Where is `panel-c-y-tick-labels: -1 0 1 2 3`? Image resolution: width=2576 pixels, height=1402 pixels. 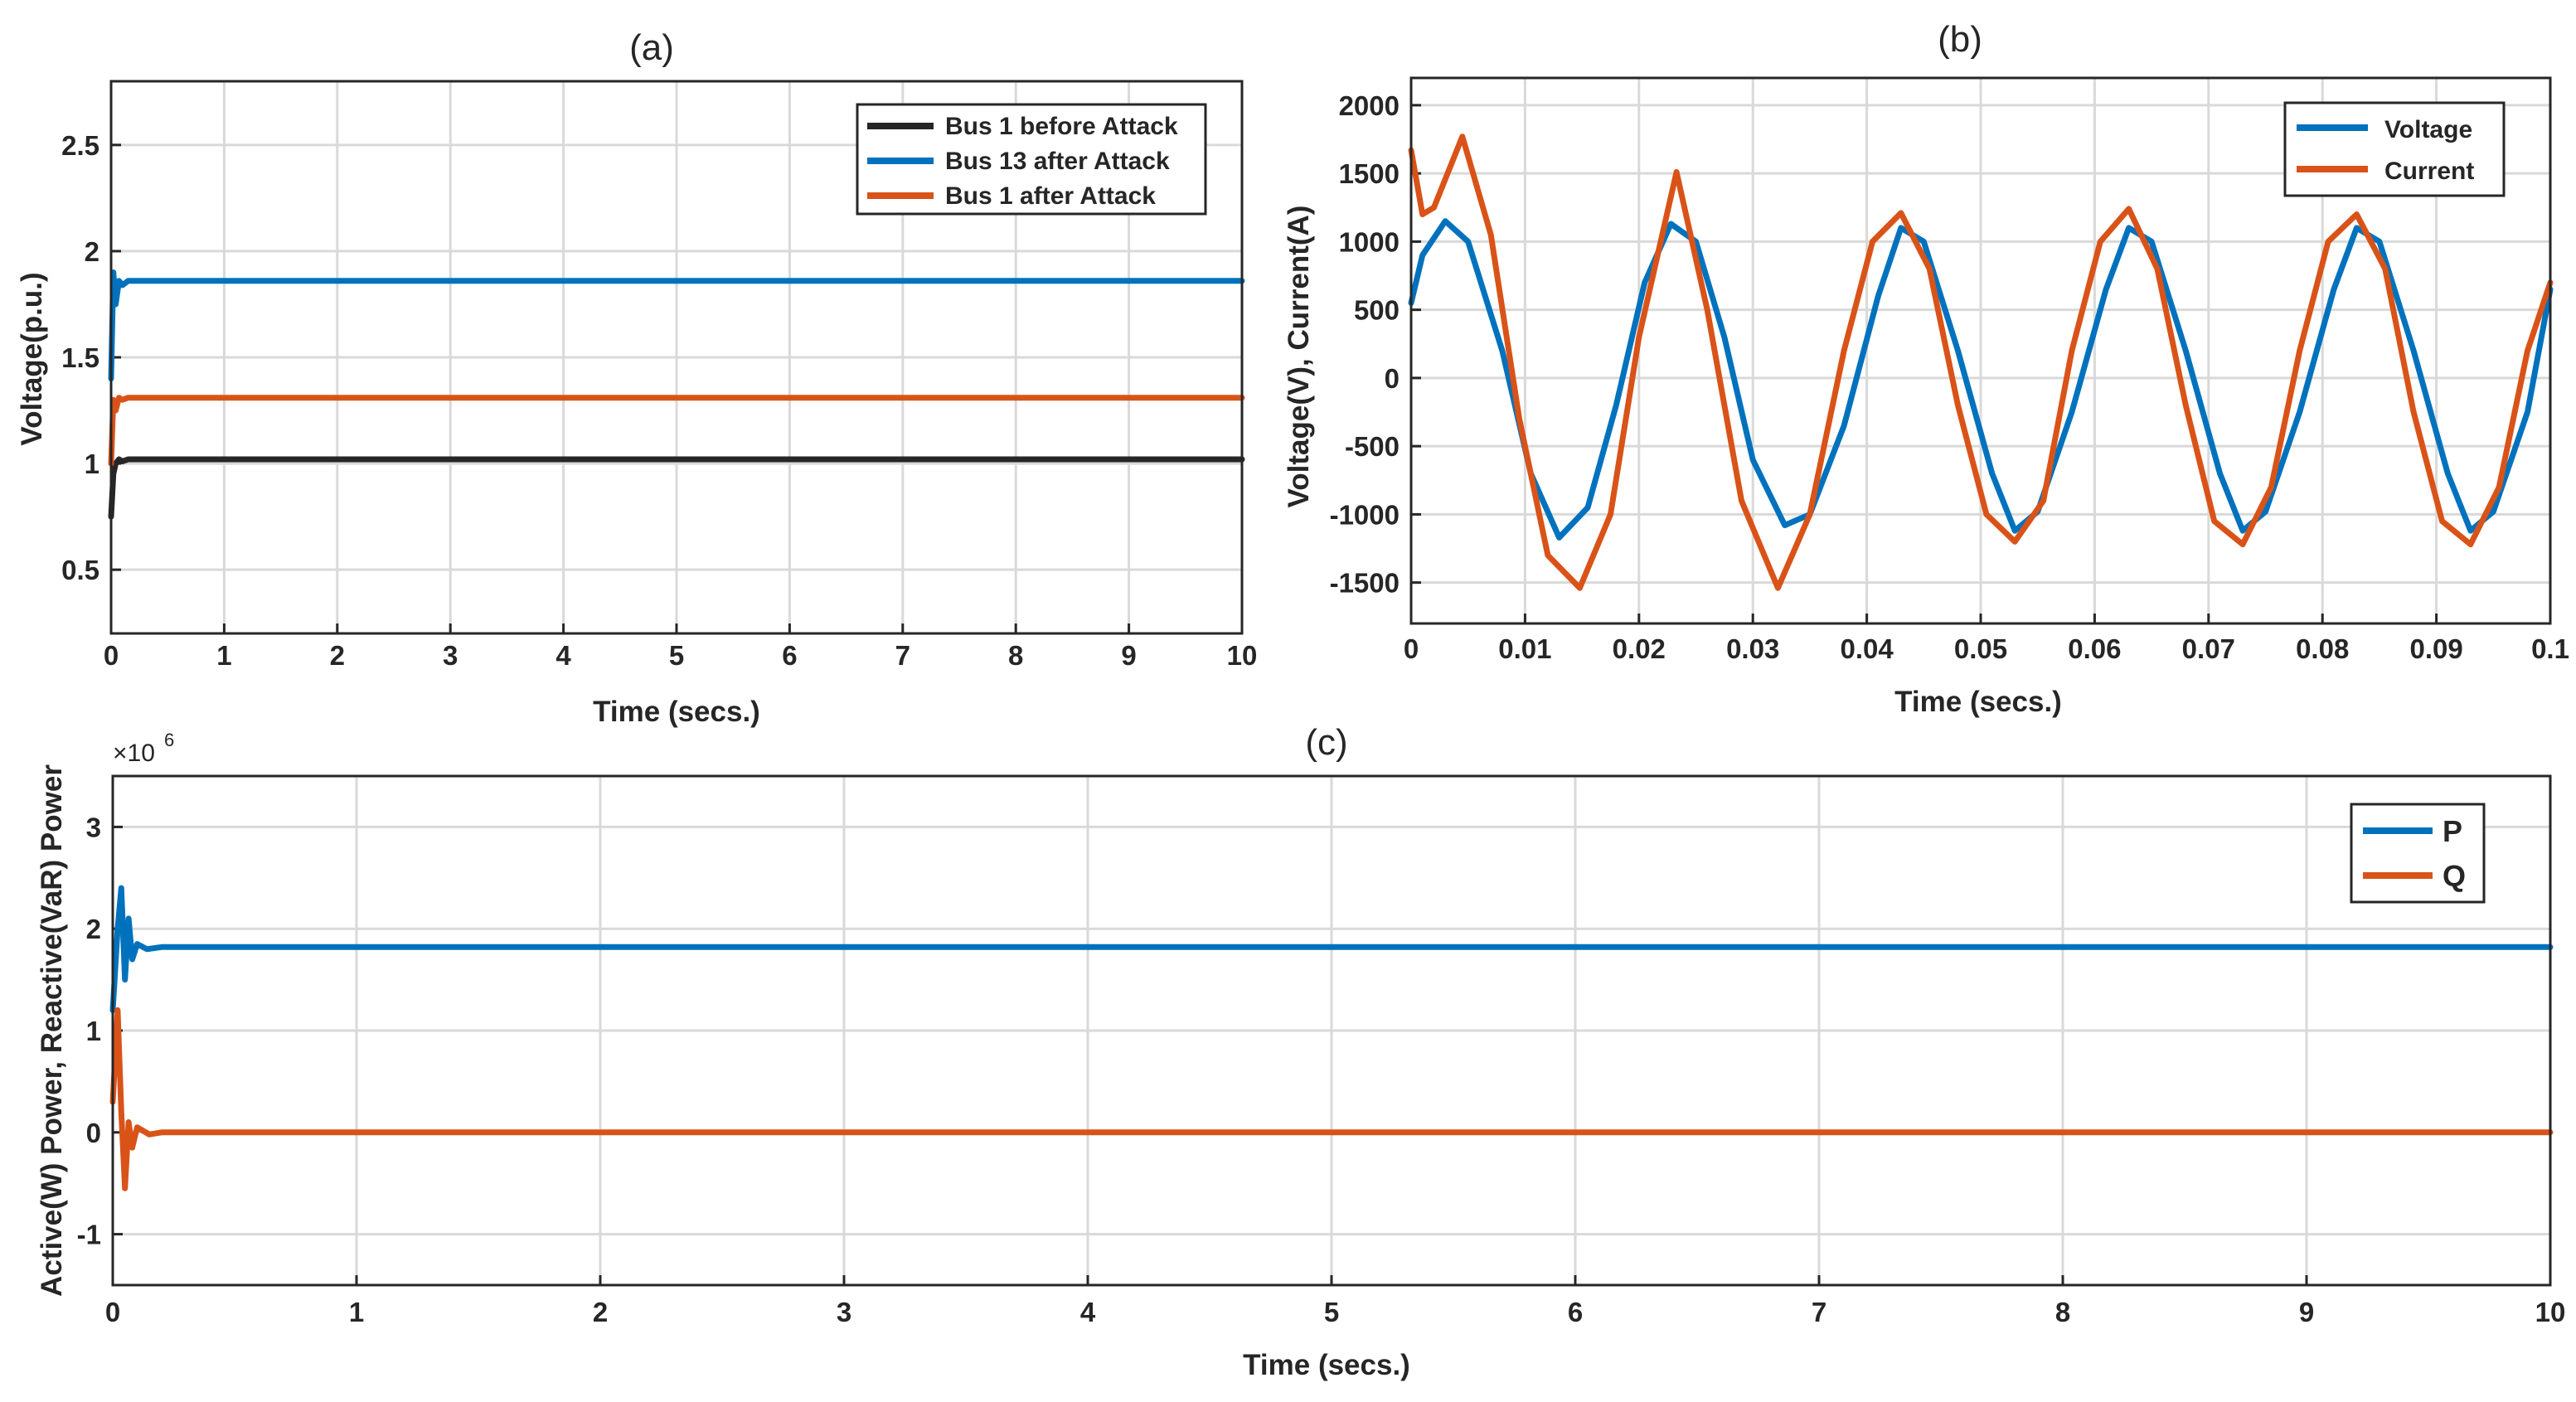 panel-c-y-tick-labels: -1 0 1 2 3 is located at coordinates (89, 1031).